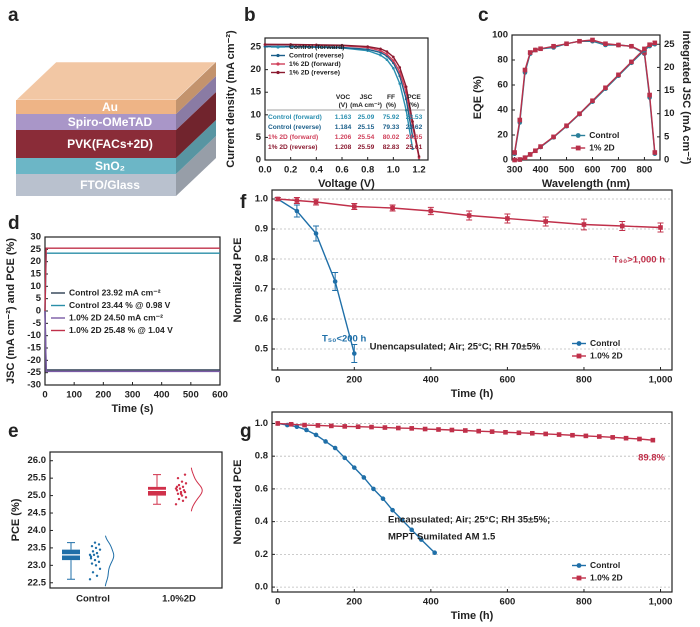 The image size is (700, 627). I want to click on legend-label: 1% 2D, so click(602, 147).